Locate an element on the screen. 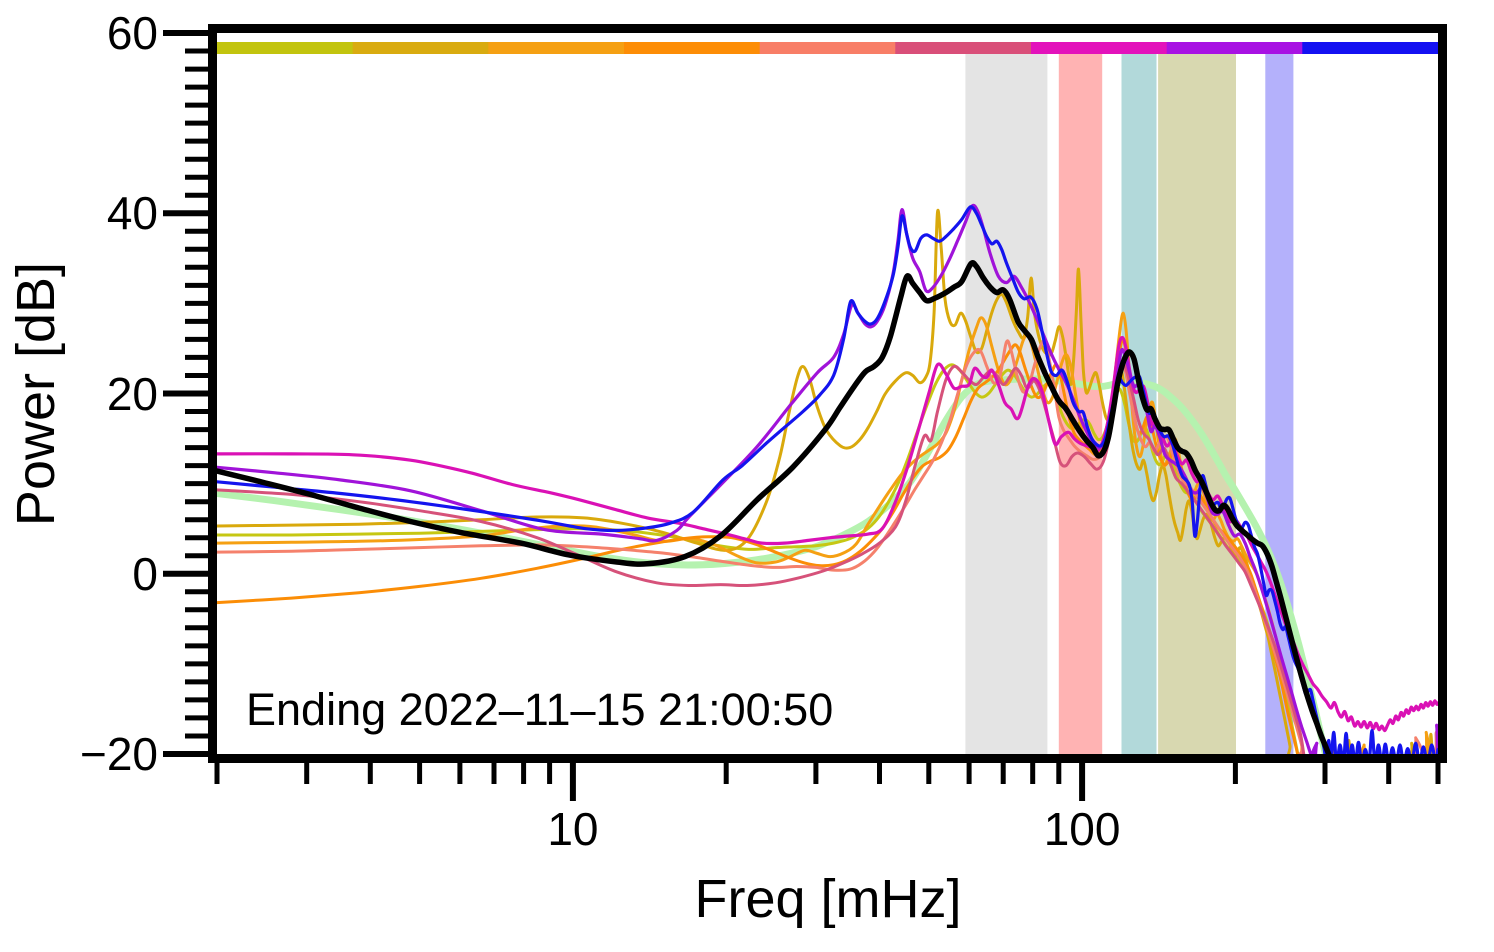 The height and width of the screenshot is (952, 1494). x-tick-label-10: 10 is located at coordinates (573, 829).